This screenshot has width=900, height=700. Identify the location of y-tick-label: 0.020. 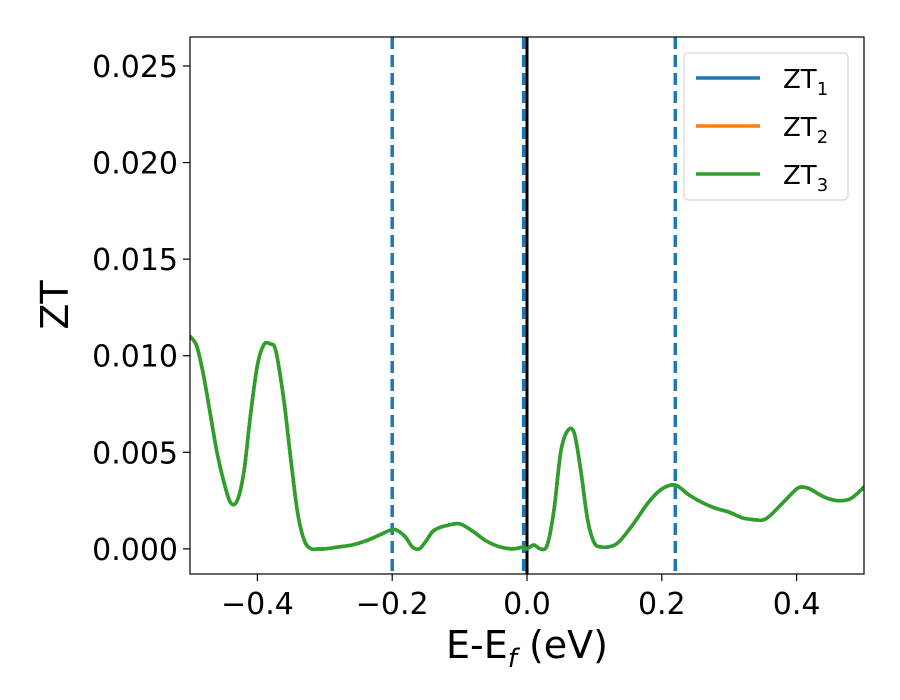
(135, 164).